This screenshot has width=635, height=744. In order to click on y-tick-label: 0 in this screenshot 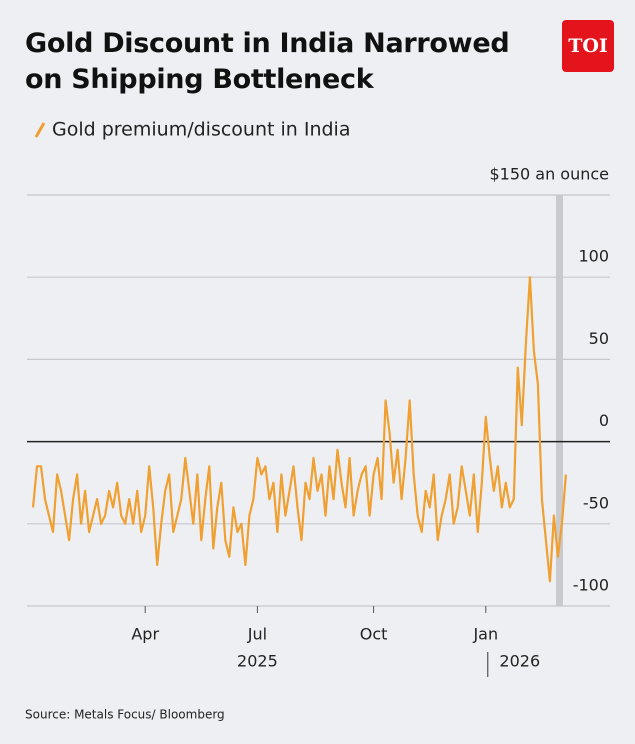, I will do `click(604, 420)`.